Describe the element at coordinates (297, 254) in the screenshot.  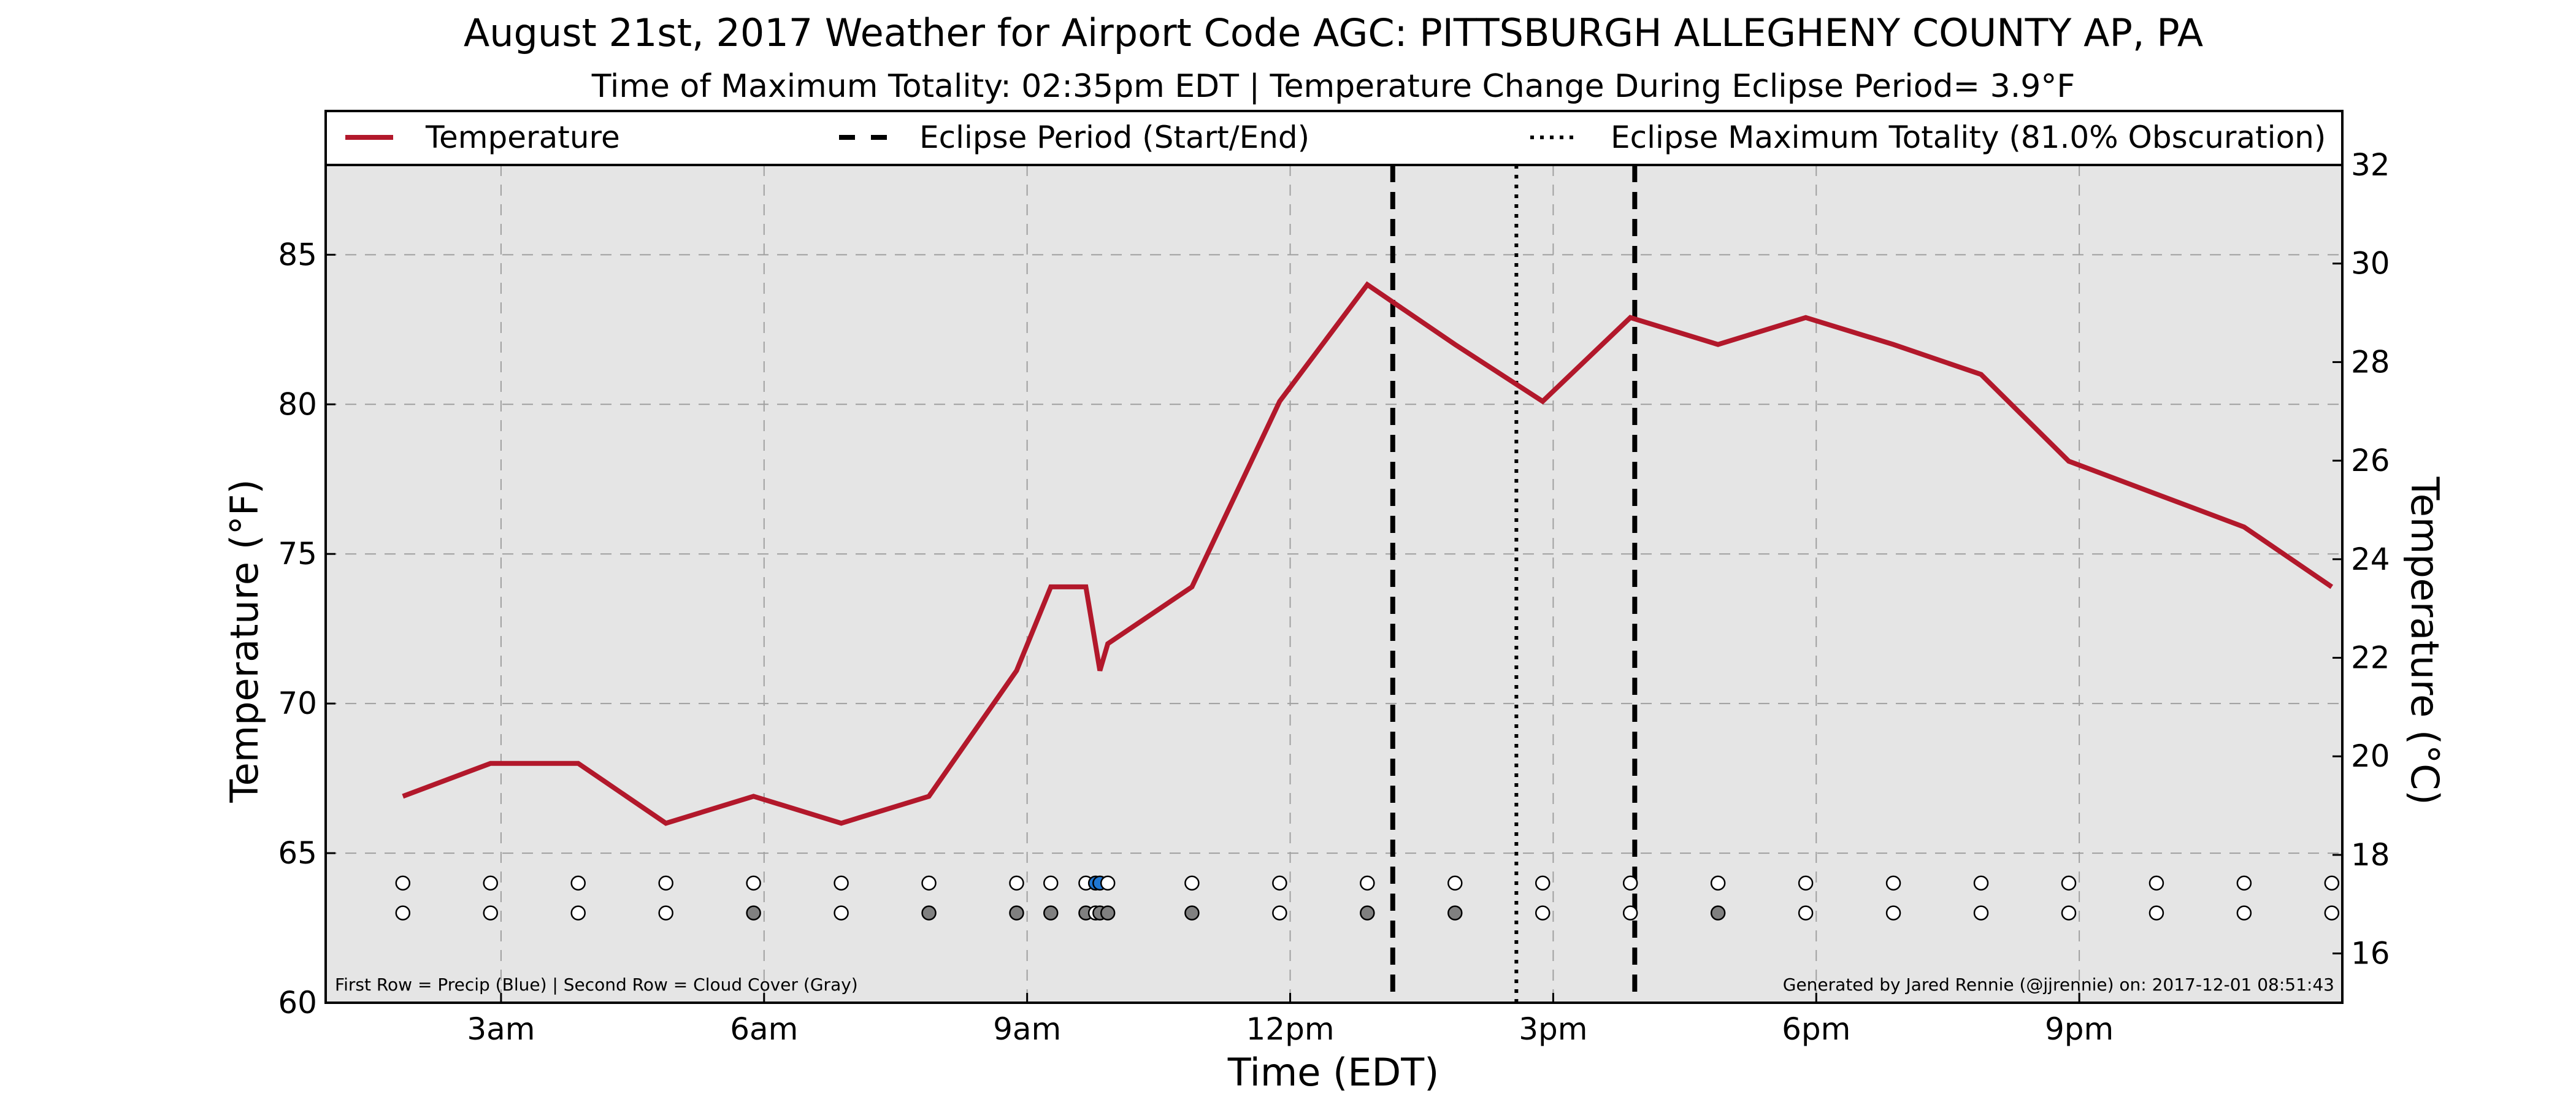
I see `y-tick-label: 85` at that location.